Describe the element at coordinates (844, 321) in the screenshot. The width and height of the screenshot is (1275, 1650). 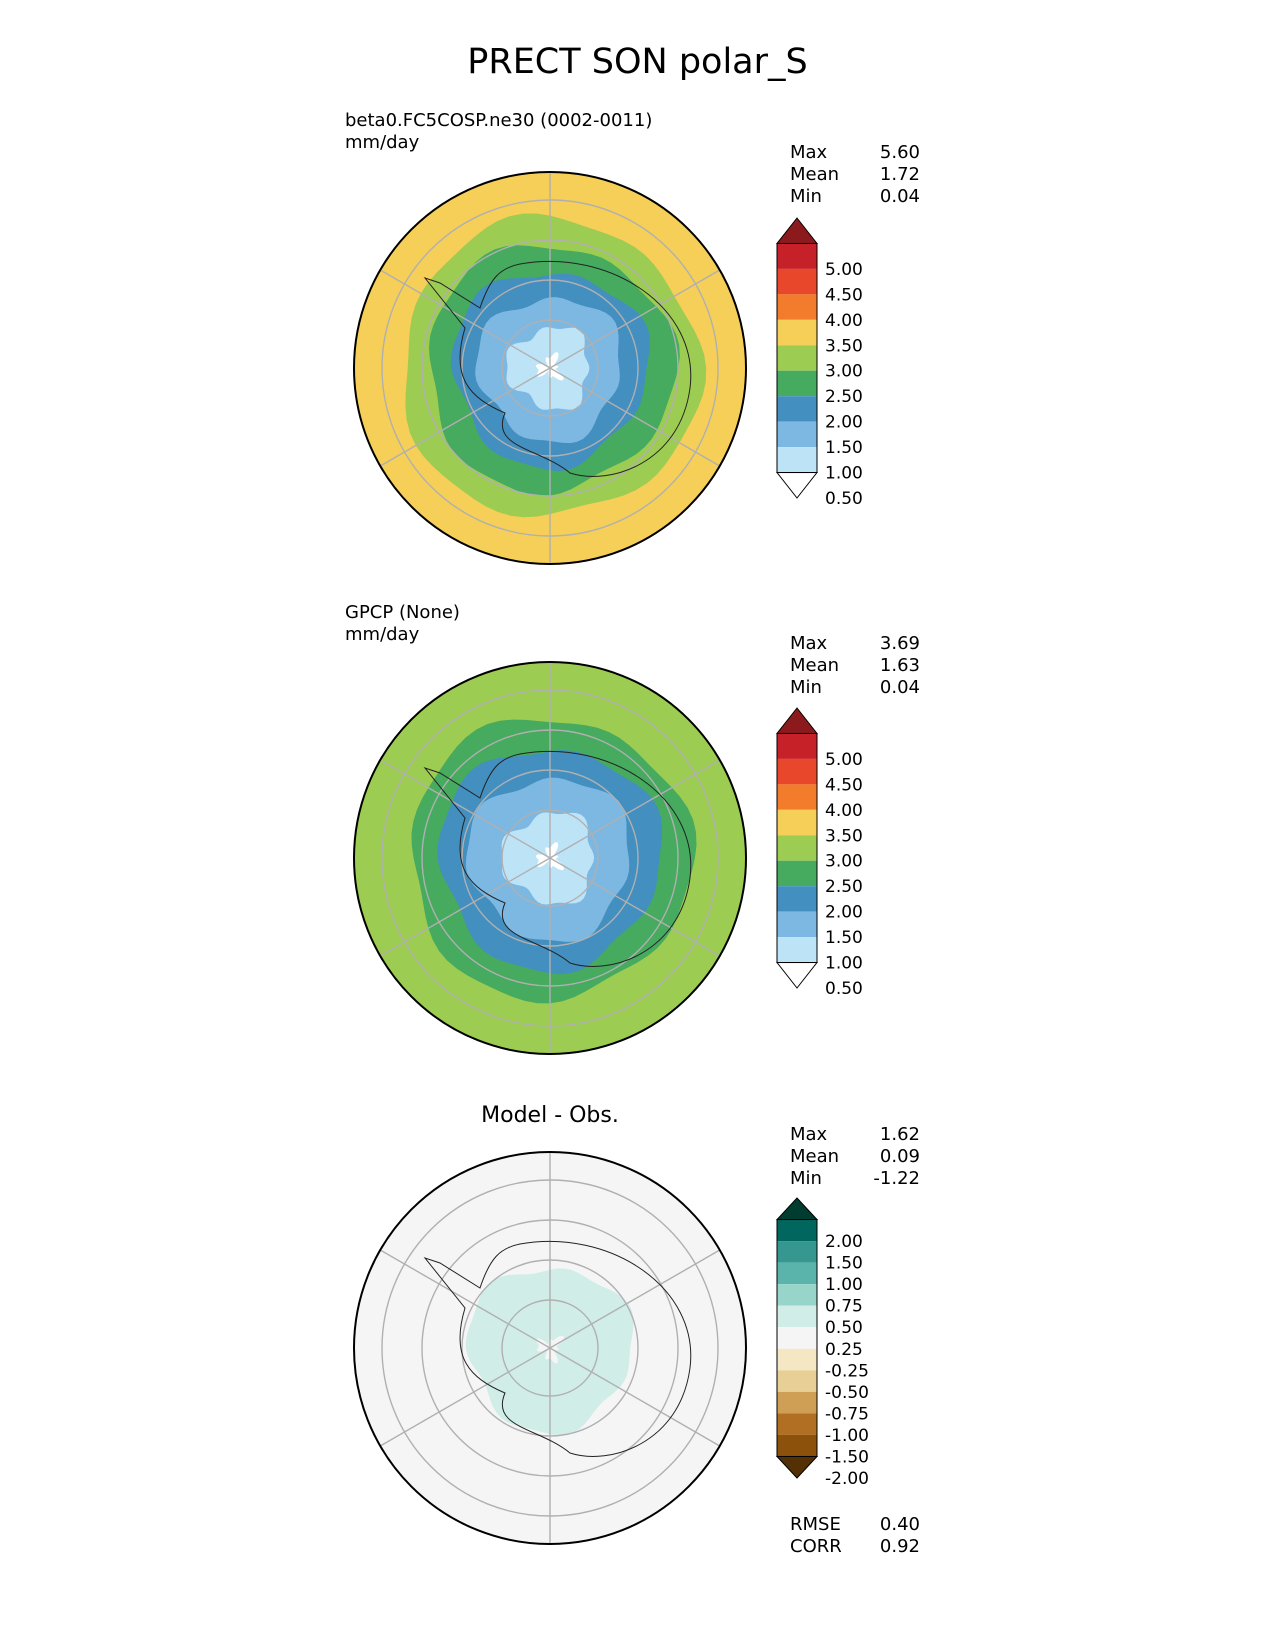
I see `colorbar-tick-label: 4.00` at that location.